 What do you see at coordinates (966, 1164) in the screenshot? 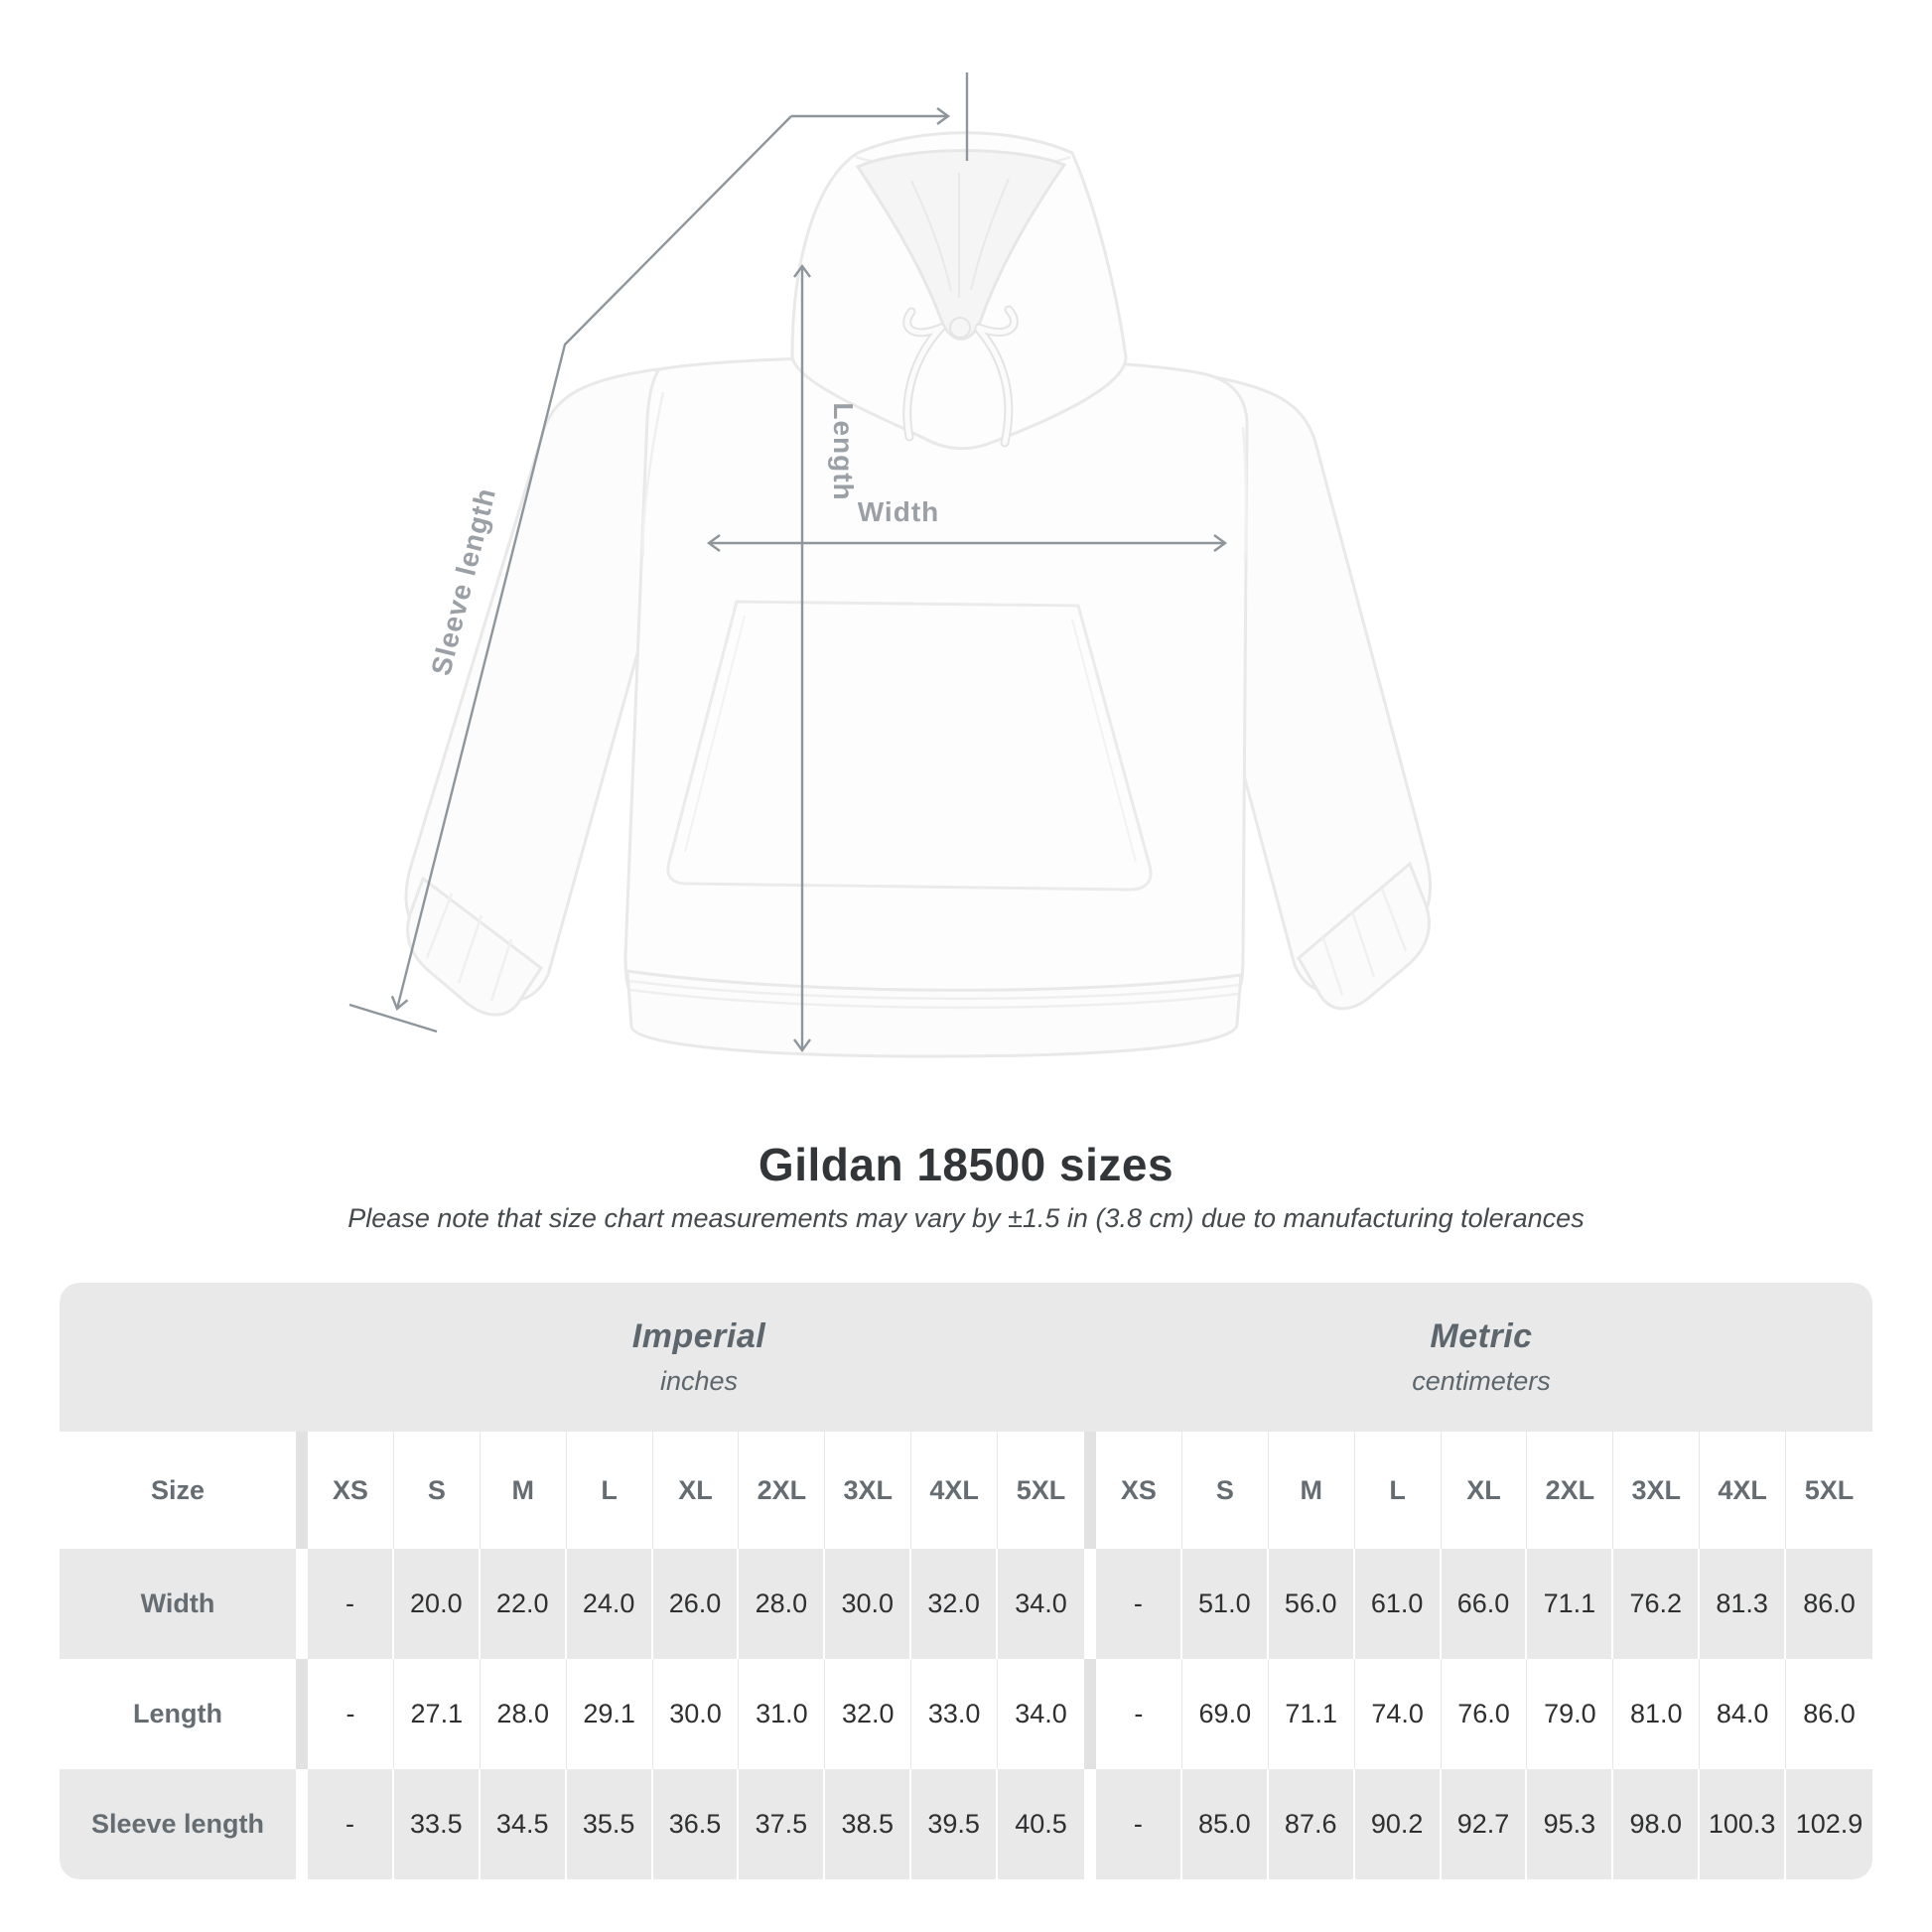
I see `page-title: Gildan 18500 sizes` at bounding box center [966, 1164].